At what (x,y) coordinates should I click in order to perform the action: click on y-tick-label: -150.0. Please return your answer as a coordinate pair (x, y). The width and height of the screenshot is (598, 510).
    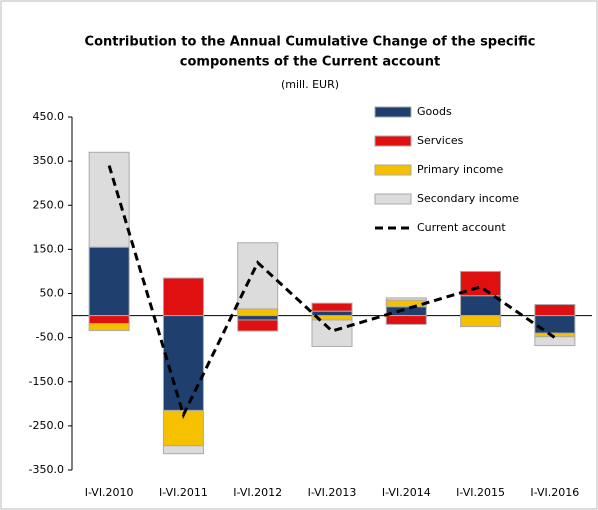
    Looking at the image, I should click on (46, 381).